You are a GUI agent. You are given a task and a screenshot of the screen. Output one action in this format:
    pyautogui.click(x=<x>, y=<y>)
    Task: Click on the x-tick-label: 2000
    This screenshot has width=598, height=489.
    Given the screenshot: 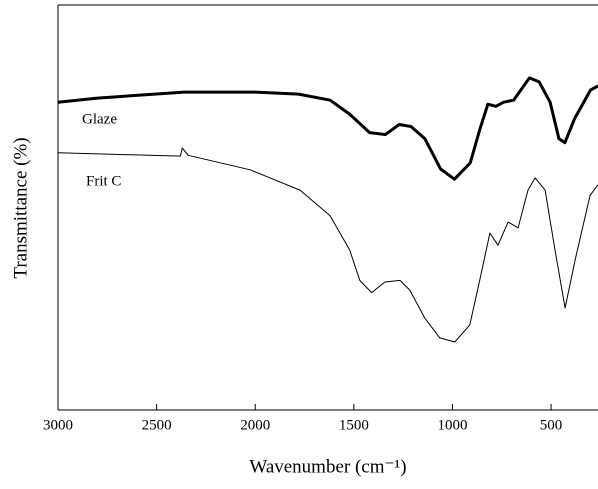 What is the action you would take?
    pyautogui.click(x=255, y=425)
    